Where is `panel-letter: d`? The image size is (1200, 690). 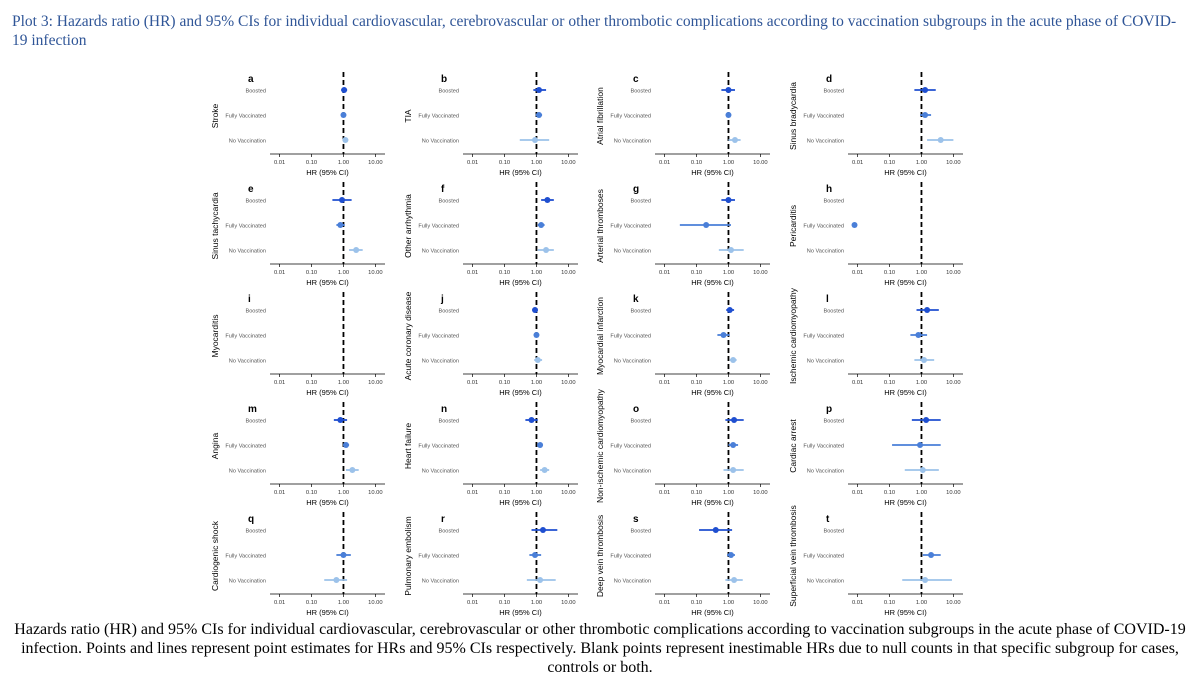
panel-letter: d is located at coordinates (829, 79).